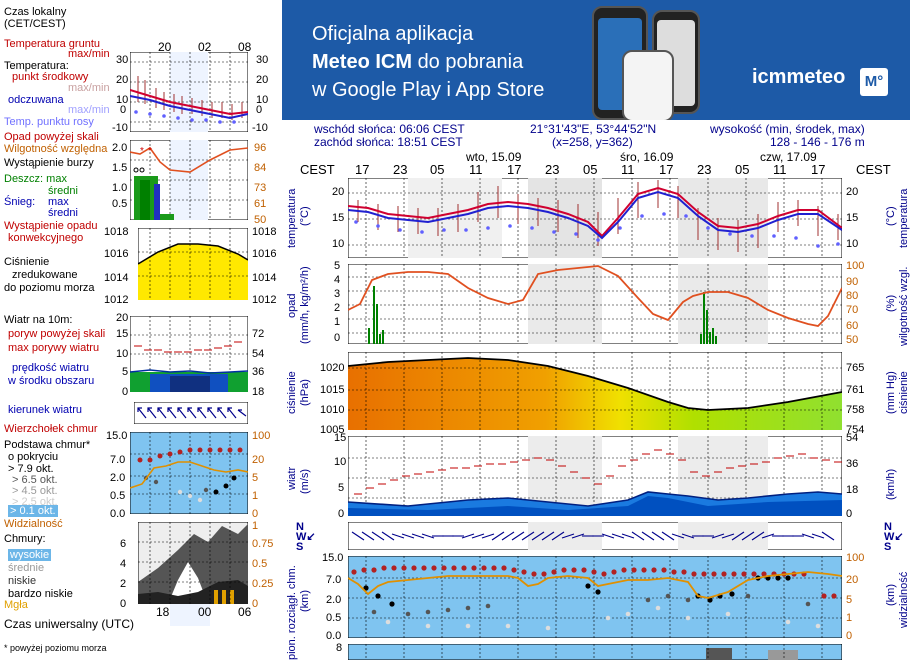 The height and width of the screenshot is (660, 910). What do you see at coordinates (49, 288) in the screenshot?
I see `legend-pressure-sub2: do poziomu morza` at bounding box center [49, 288].